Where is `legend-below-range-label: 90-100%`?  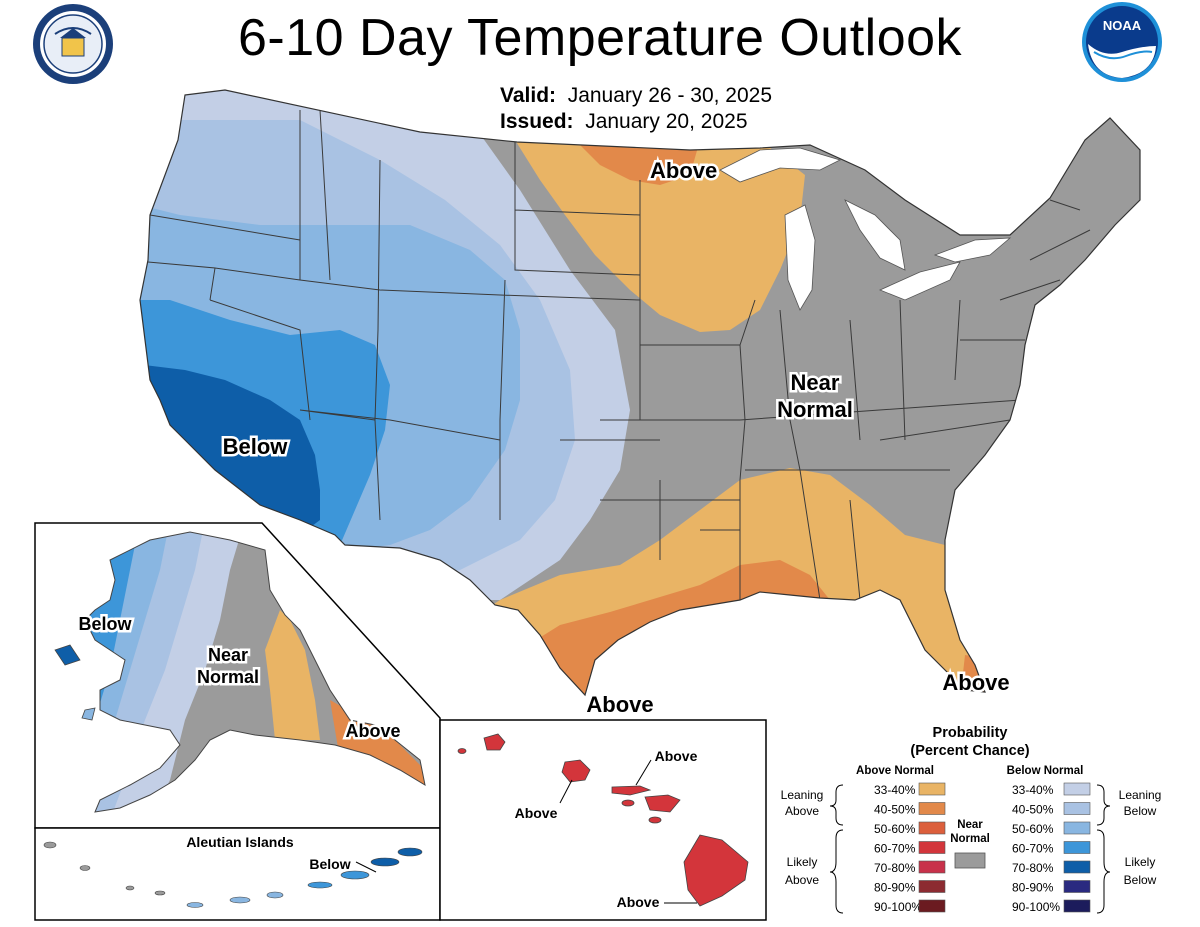
legend-below-range-label: 90-100% is located at coordinates (1036, 907).